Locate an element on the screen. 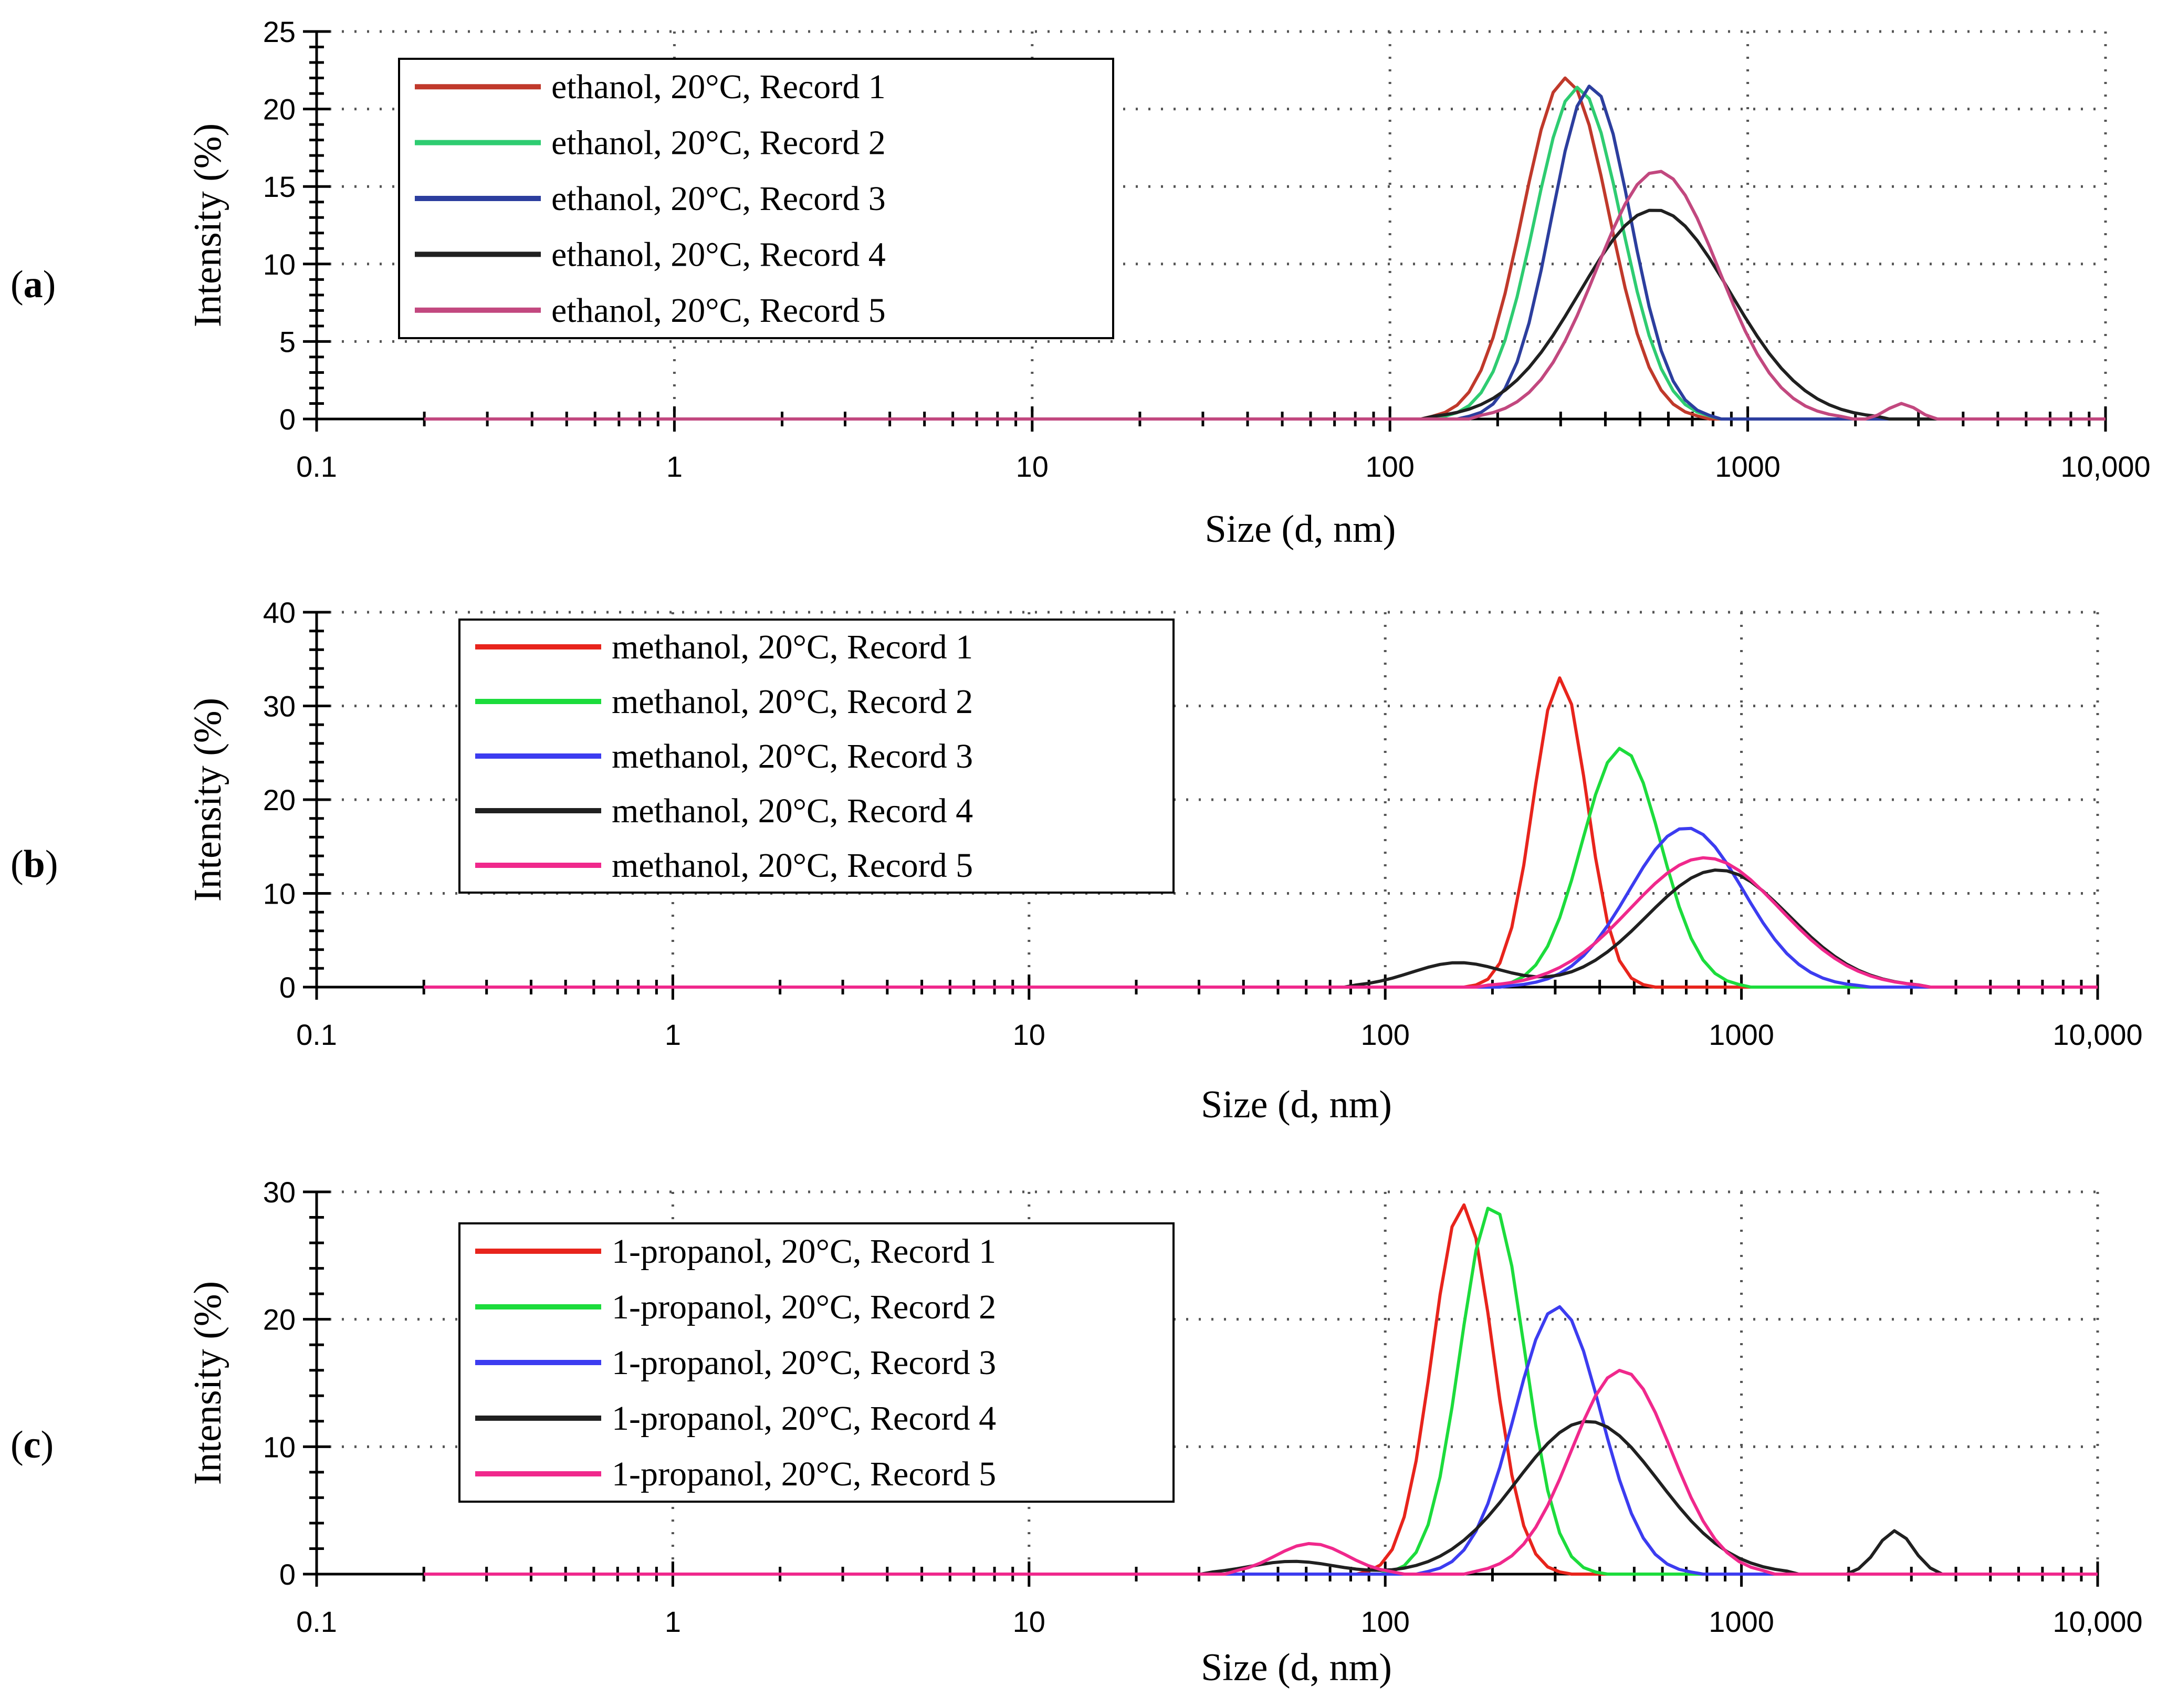 The image size is (2168, 1708). legend-label-record-3: ethanol, 20°C, Record 3 is located at coordinates (718, 199).